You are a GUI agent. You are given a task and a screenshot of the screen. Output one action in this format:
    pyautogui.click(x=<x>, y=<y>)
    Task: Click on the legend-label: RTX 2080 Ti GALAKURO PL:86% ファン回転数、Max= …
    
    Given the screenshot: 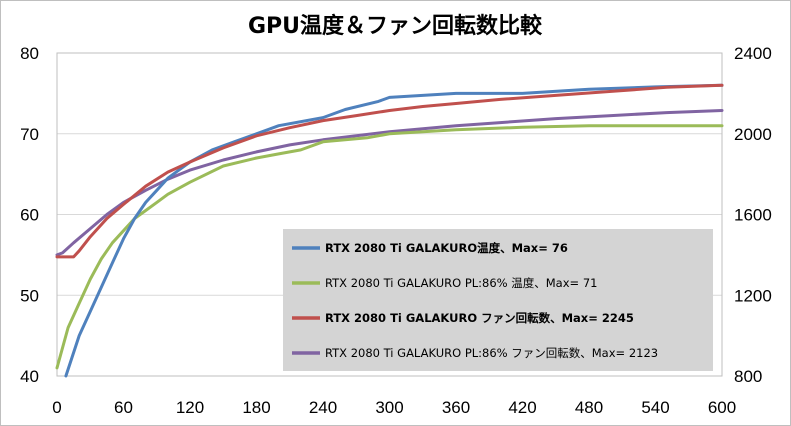 What is the action you would take?
    pyautogui.click(x=491, y=353)
    